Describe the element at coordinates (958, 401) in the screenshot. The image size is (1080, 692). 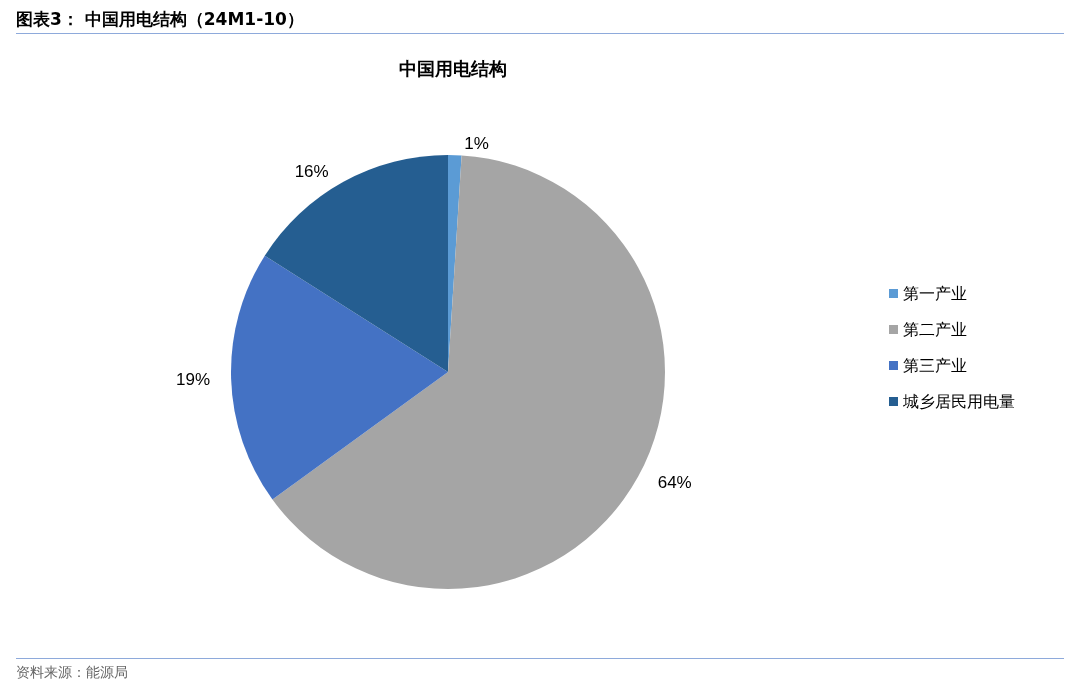
I see `legend-label: 城乡居民用电量` at that location.